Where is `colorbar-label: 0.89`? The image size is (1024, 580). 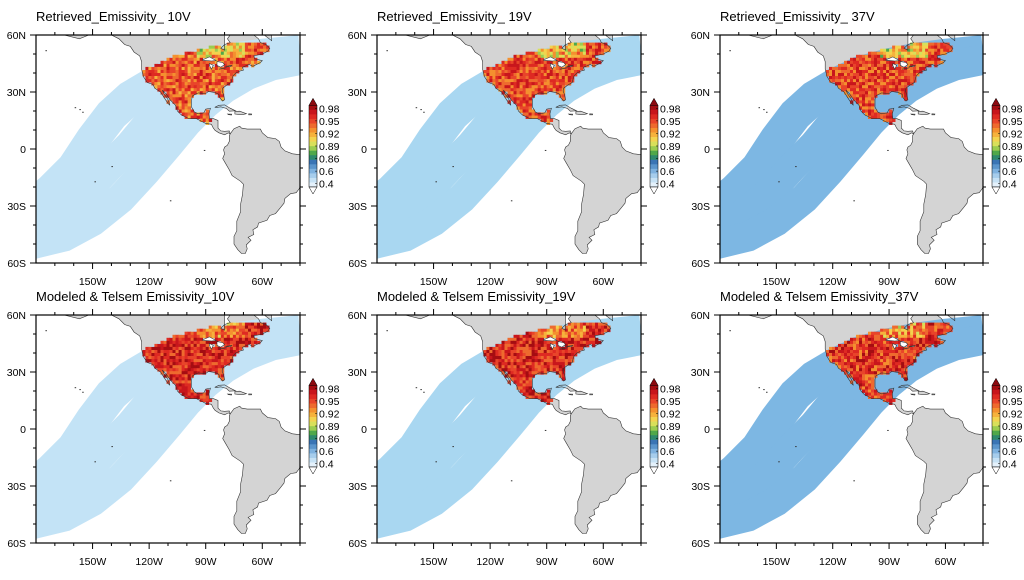 colorbar-label: 0.89 is located at coordinates (1012, 147).